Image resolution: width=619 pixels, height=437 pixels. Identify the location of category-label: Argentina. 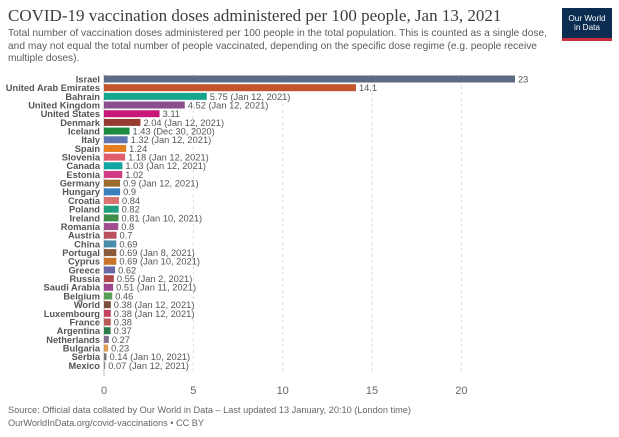
(79, 331).